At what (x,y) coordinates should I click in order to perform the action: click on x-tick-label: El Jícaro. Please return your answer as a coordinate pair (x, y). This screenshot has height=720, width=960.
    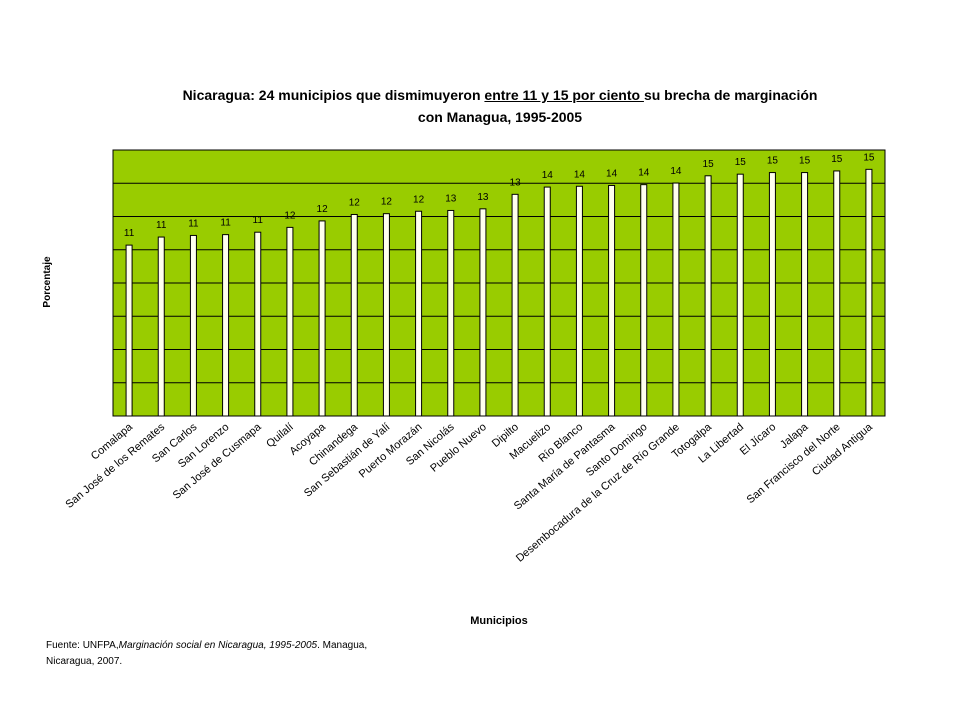
    Looking at the image, I should click on (758, 439).